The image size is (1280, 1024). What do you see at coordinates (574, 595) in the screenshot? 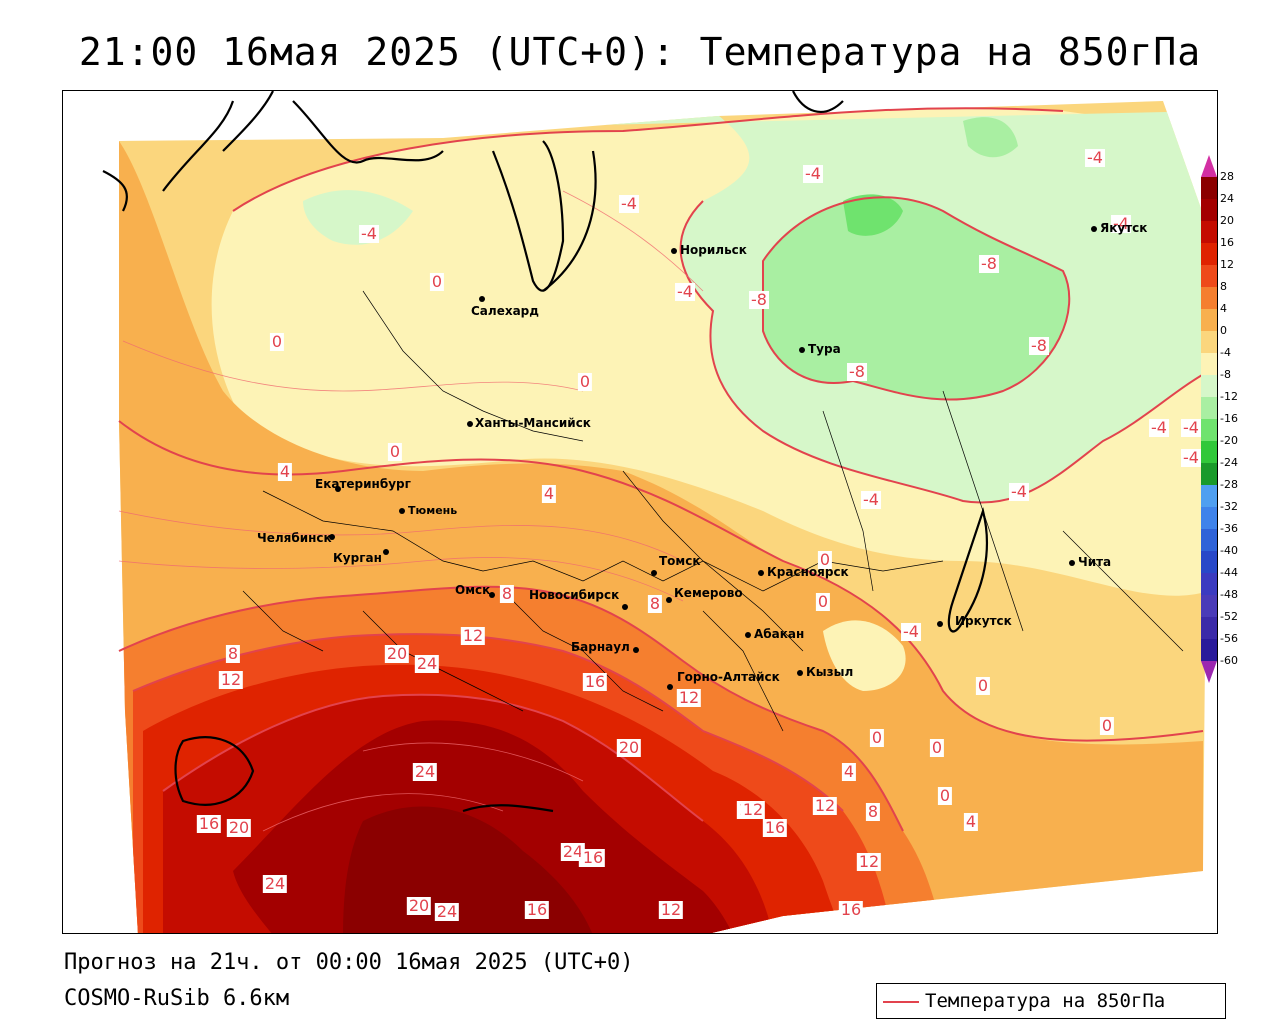
I see `city-label: Новосибирск` at bounding box center [574, 595].